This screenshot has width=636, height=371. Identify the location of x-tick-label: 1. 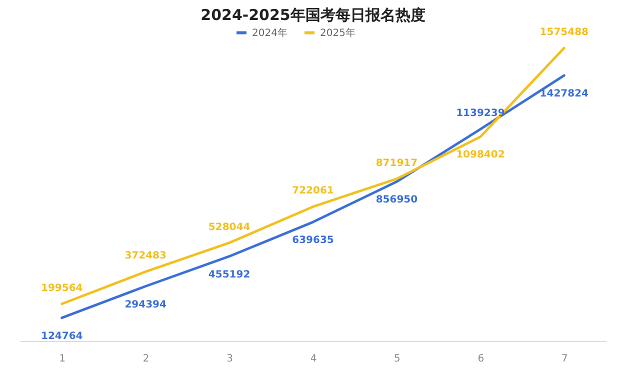
(62, 359).